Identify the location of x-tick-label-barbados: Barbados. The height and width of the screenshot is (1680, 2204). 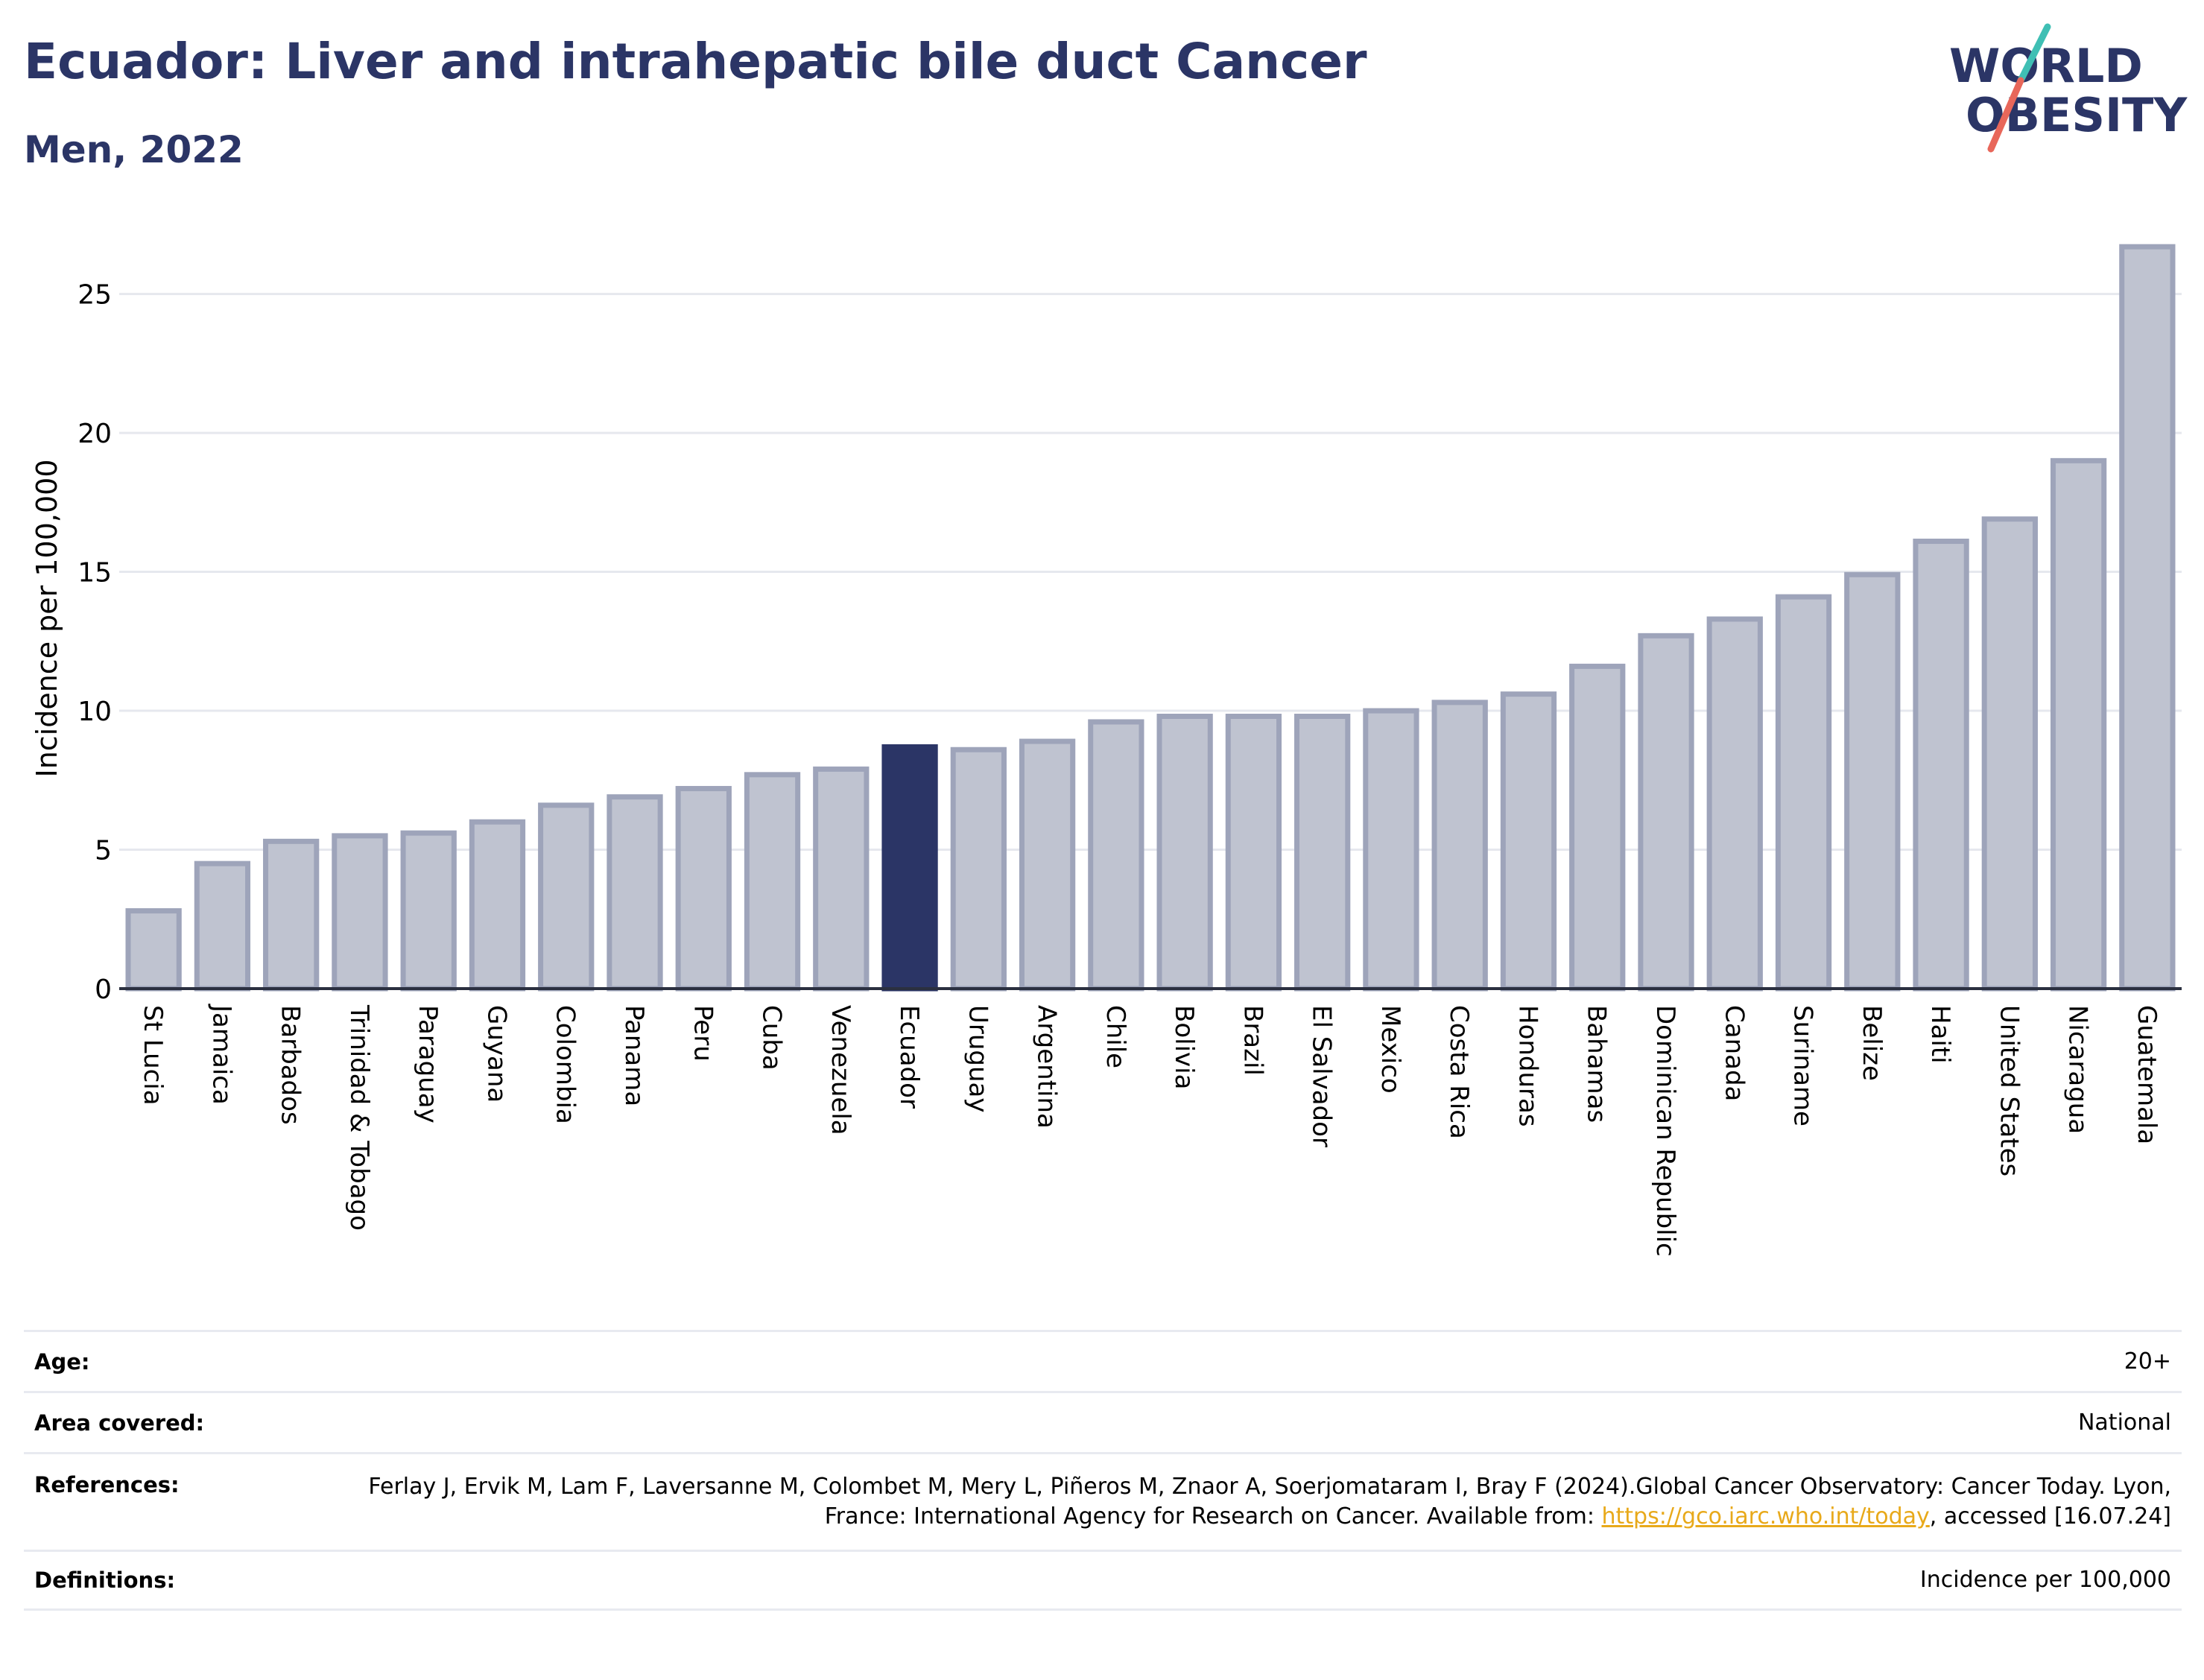
(290, 1065).